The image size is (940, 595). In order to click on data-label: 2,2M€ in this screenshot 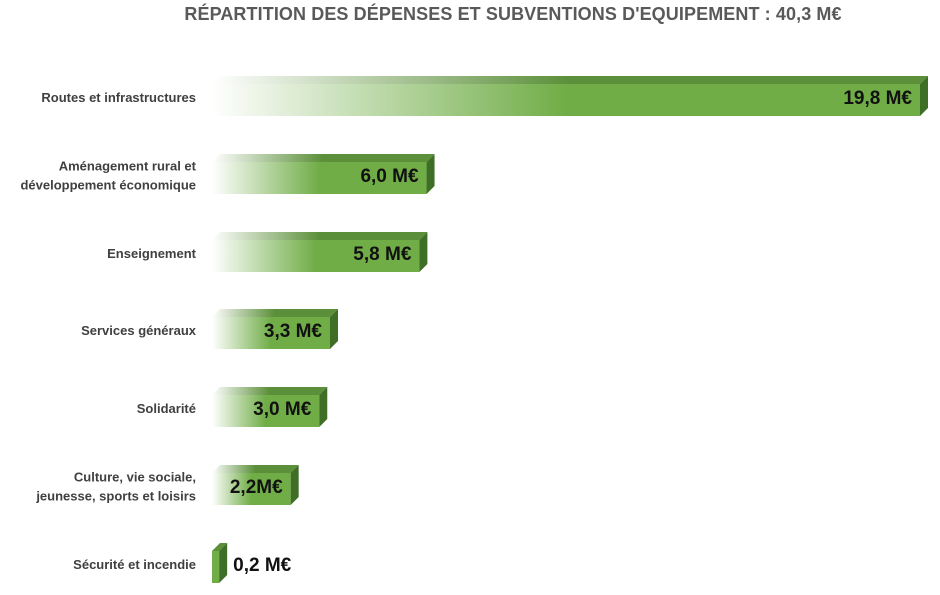, I will do `click(256, 487)`.